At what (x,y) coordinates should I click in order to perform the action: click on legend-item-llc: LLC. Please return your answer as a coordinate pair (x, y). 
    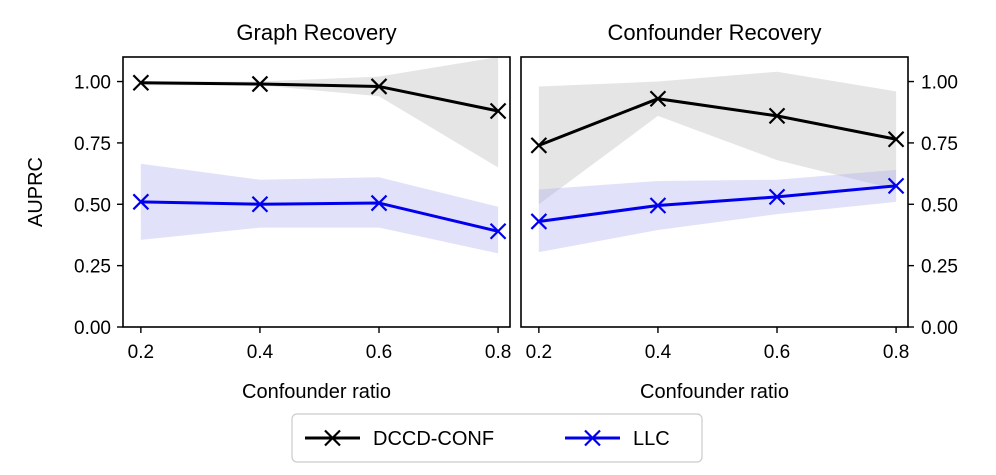
    Looking at the image, I should click on (617, 439).